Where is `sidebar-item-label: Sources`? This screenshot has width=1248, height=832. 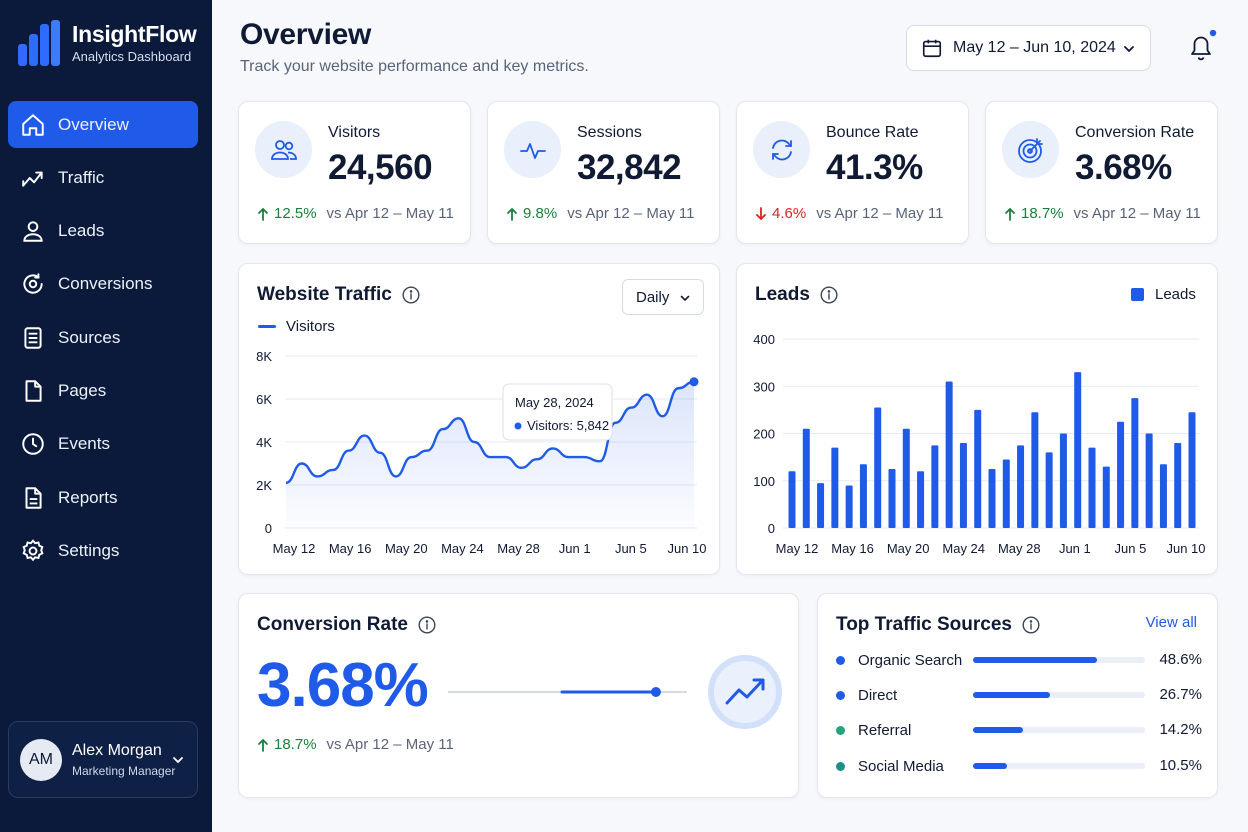 sidebar-item-label: Sources is located at coordinates (89, 337).